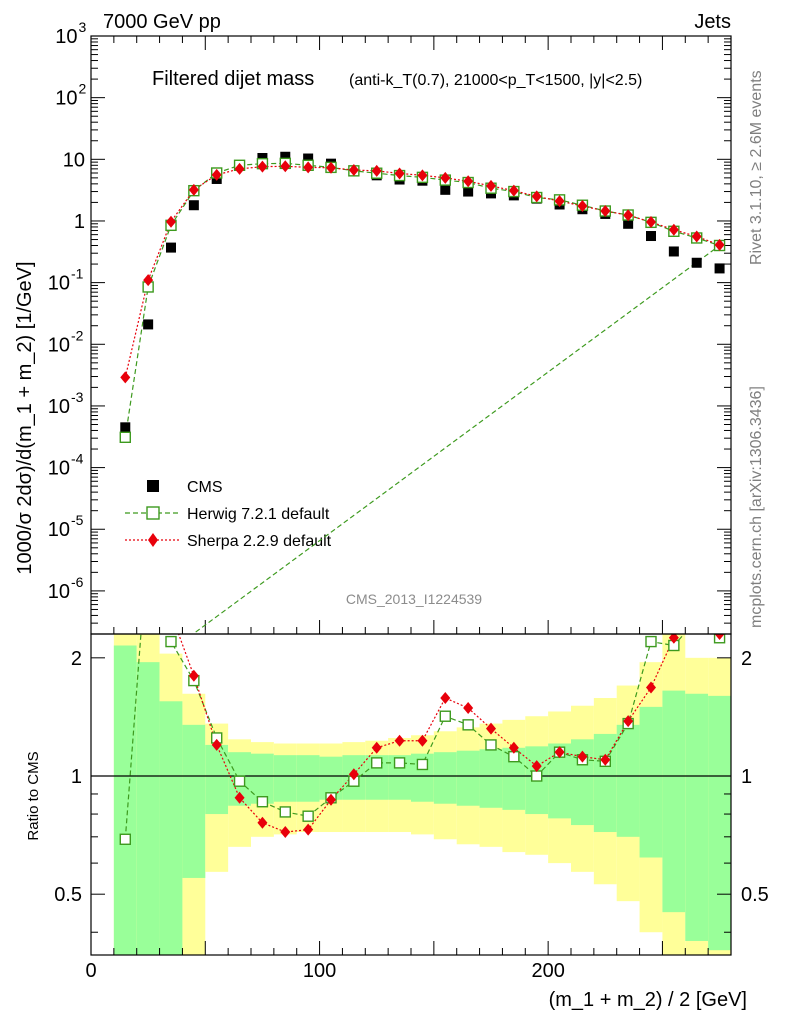 The height and width of the screenshot is (1024, 786). What do you see at coordinates (70, 95) in the screenshot?
I see `ytick-label-main: 10 2` at bounding box center [70, 95].